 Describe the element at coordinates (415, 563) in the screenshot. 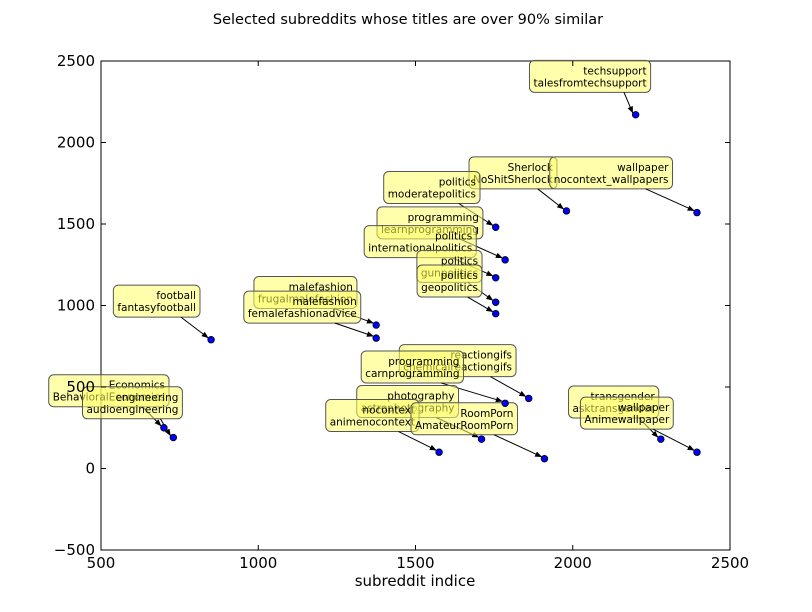

I see `x-tick-label: 1500` at that location.